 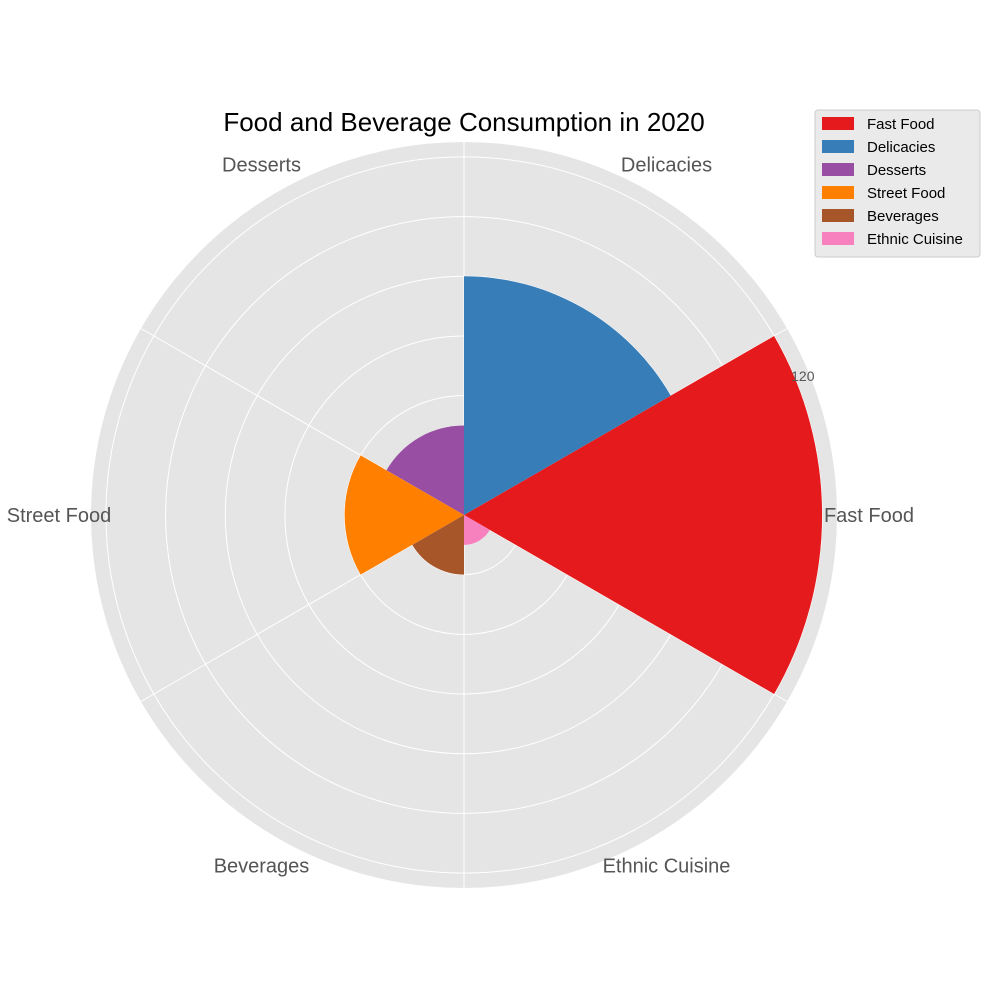 I want to click on category-label-street-food: Street Food, so click(x=59, y=516).